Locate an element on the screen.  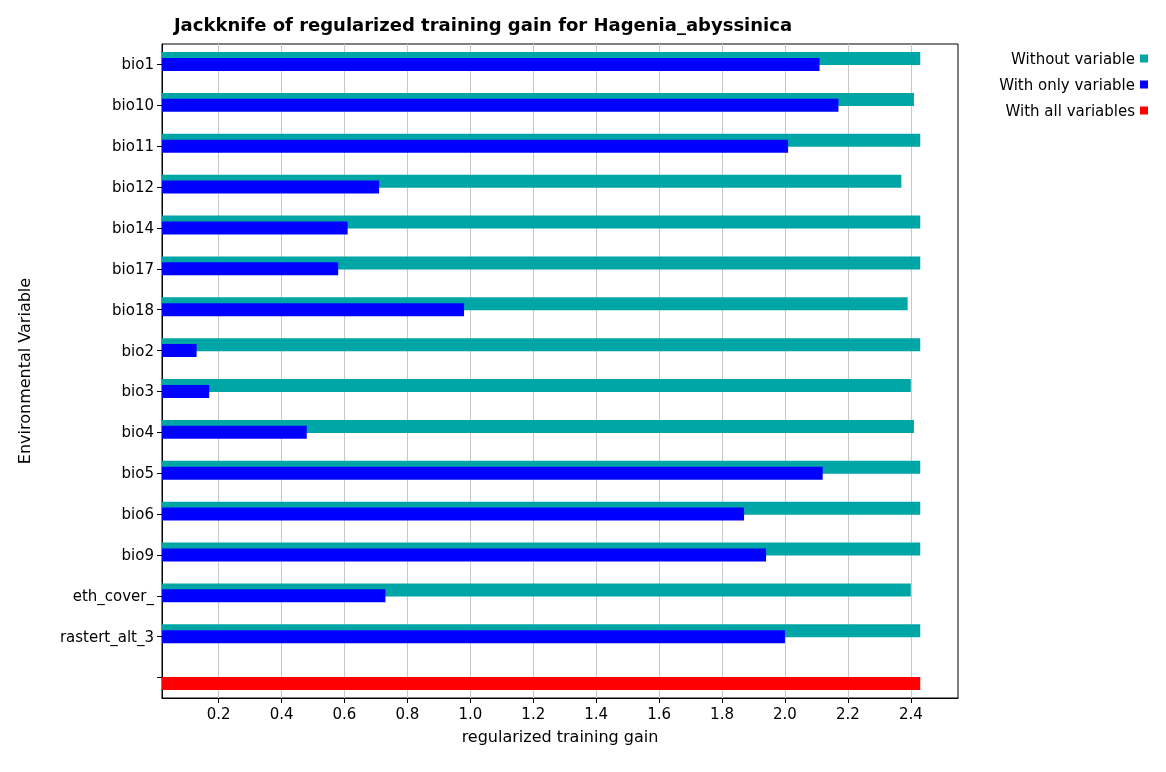
x-tick-label: 1.0 is located at coordinates (470, 713).